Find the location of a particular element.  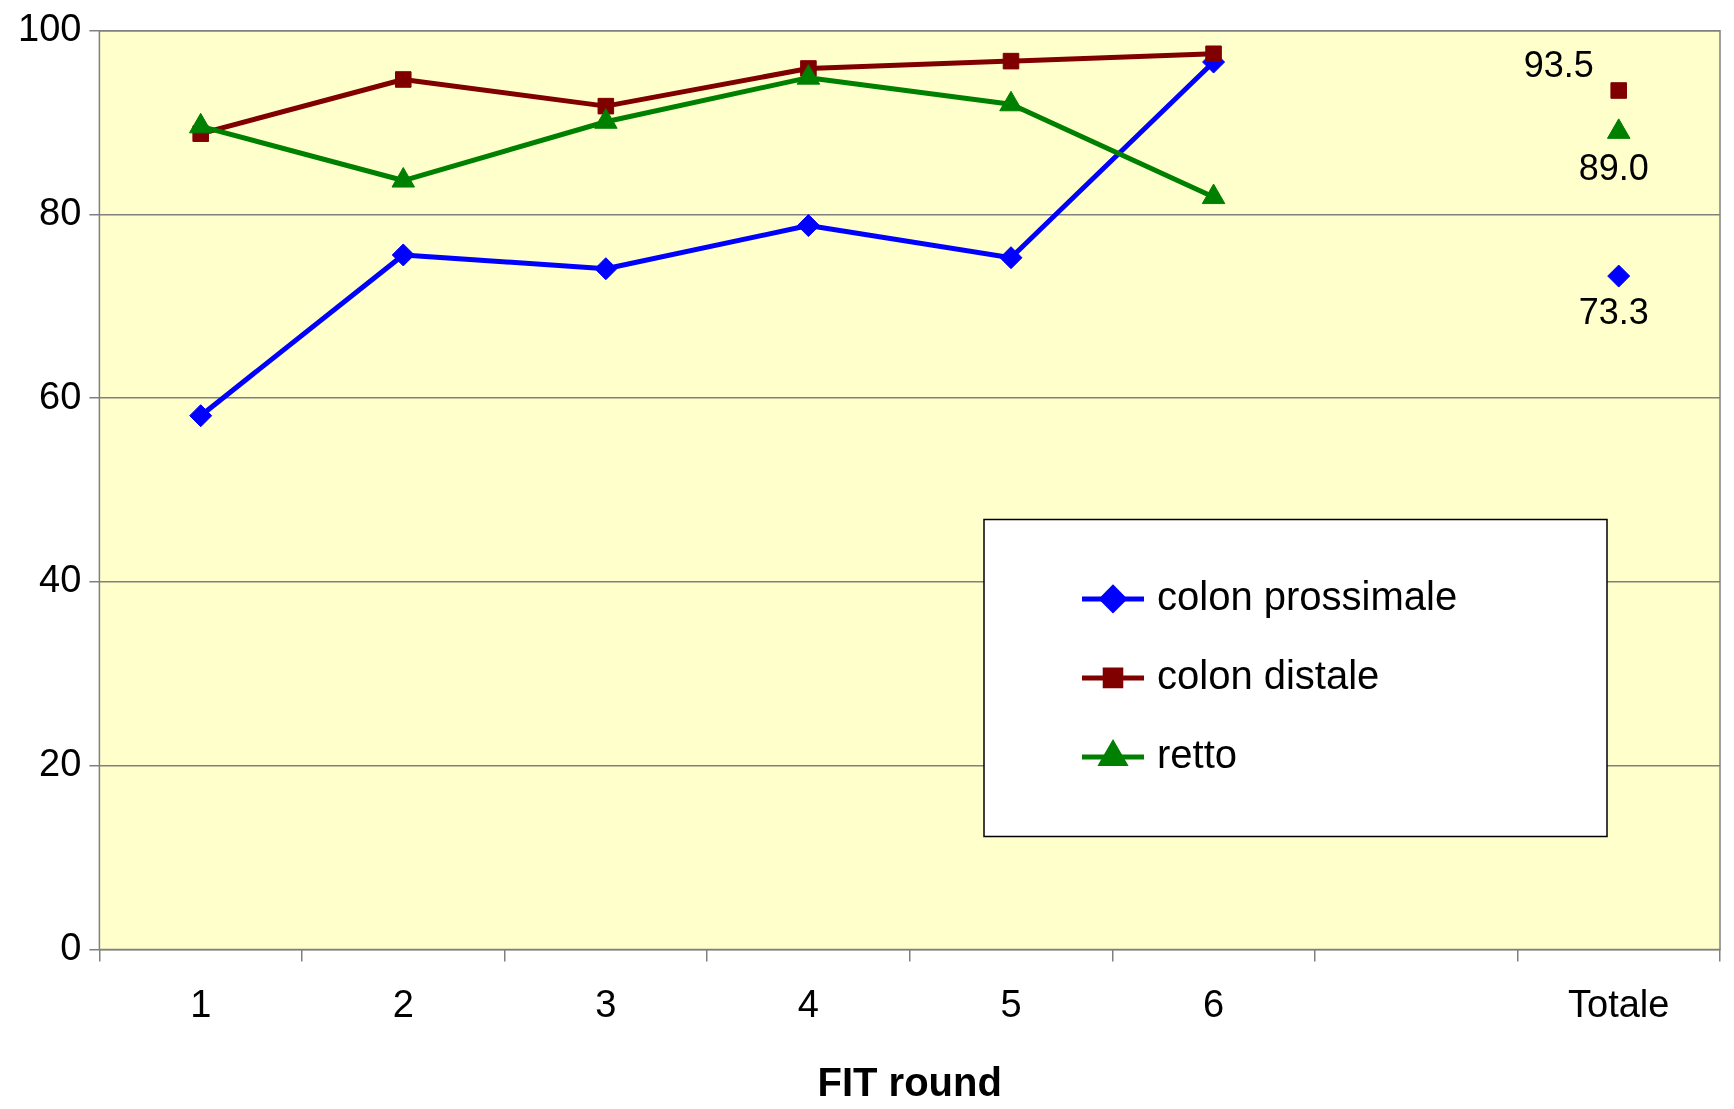

y-tick-label: 100 is located at coordinates (50, 28).